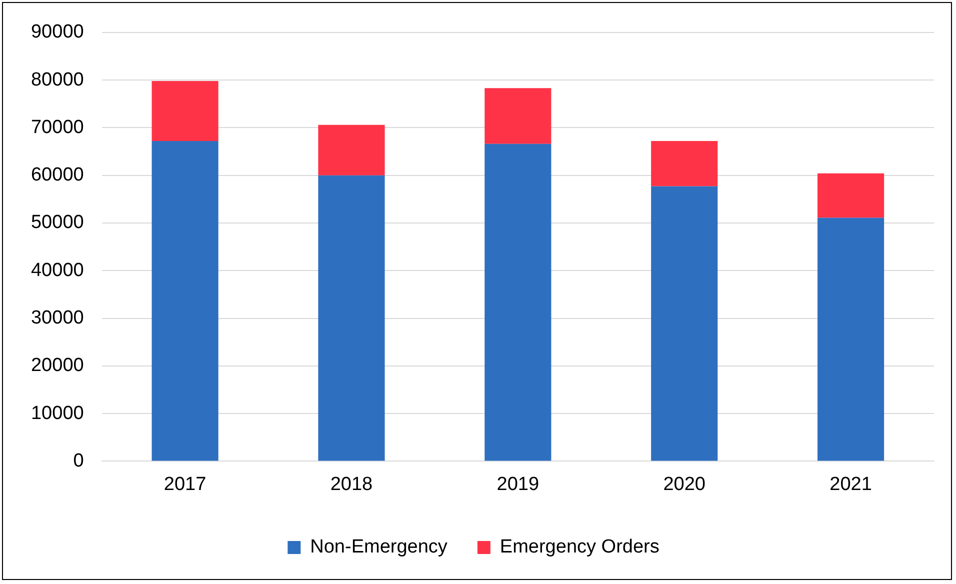  I want to click on y-tick-label: 70000, so click(57, 127).